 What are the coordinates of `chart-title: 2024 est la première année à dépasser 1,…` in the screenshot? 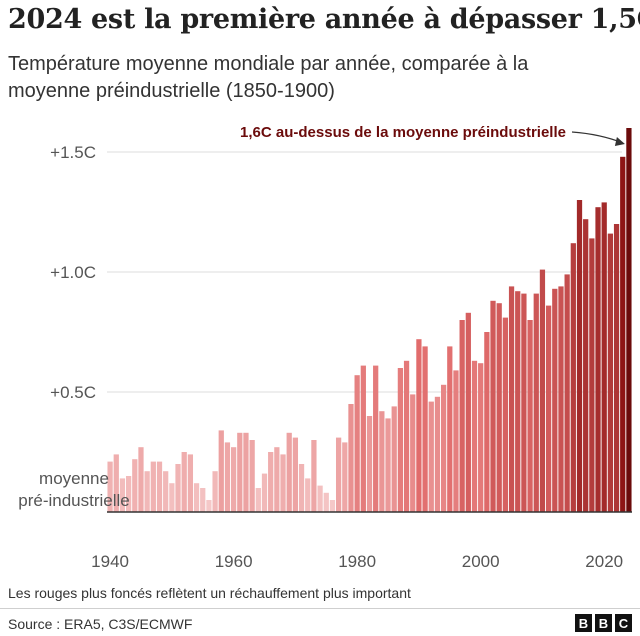 It's located at (324, 19).